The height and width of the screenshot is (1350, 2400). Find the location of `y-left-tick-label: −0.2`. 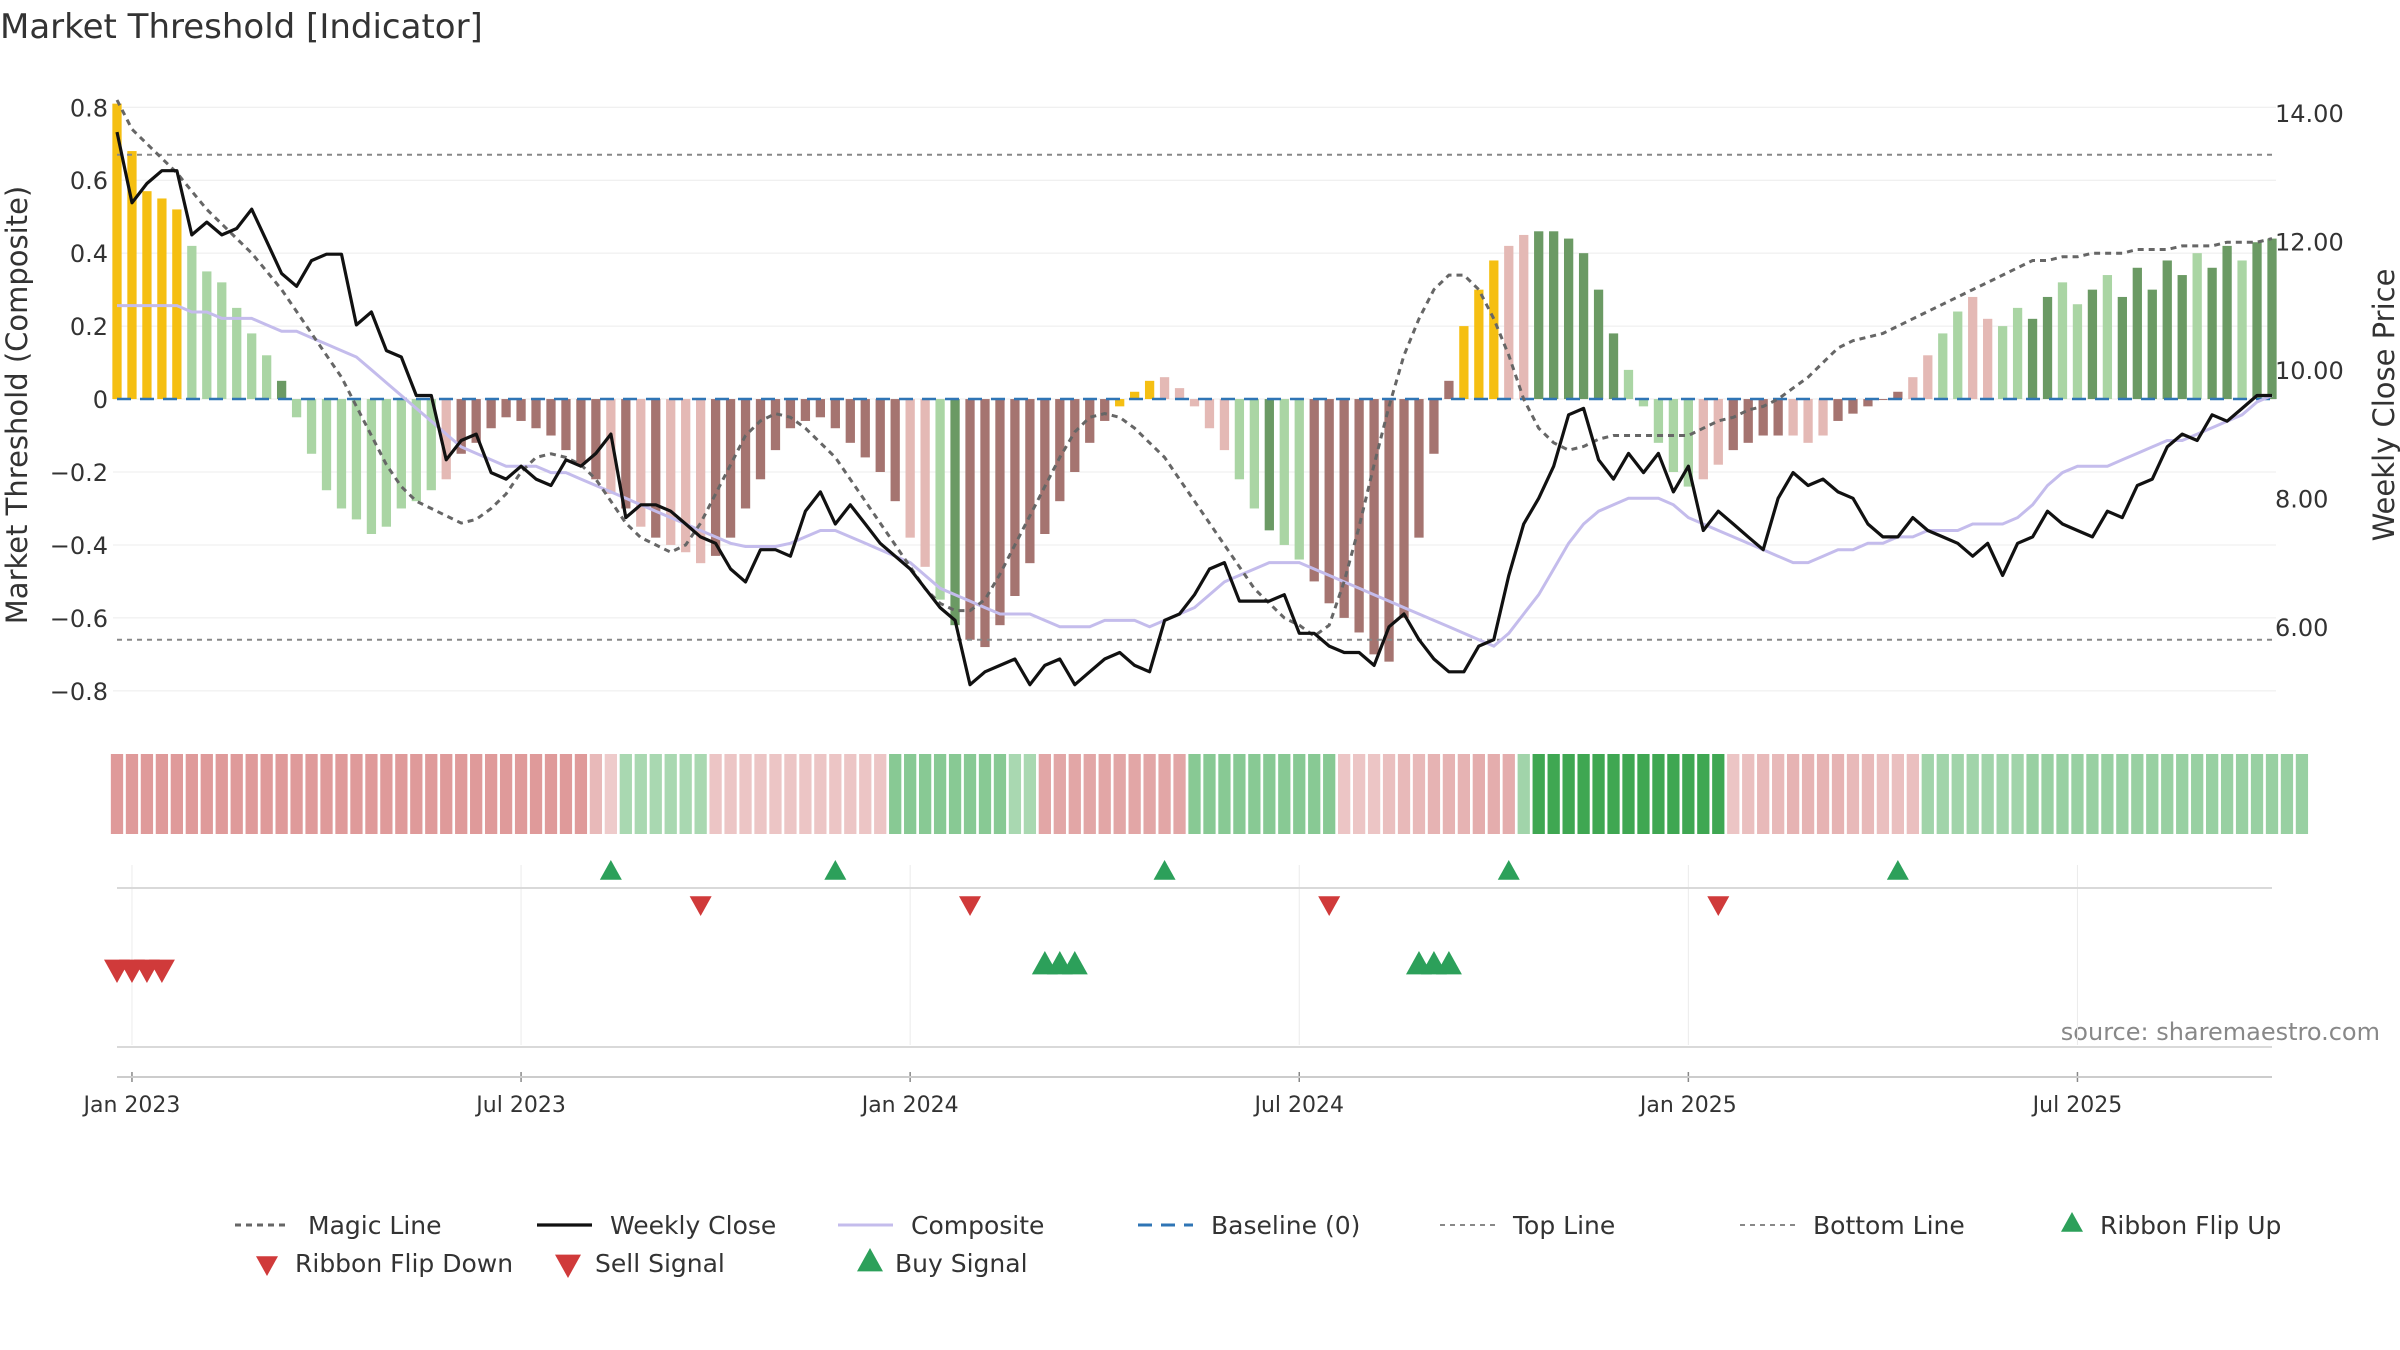

y-left-tick-label: −0.2 is located at coordinates (79, 473).